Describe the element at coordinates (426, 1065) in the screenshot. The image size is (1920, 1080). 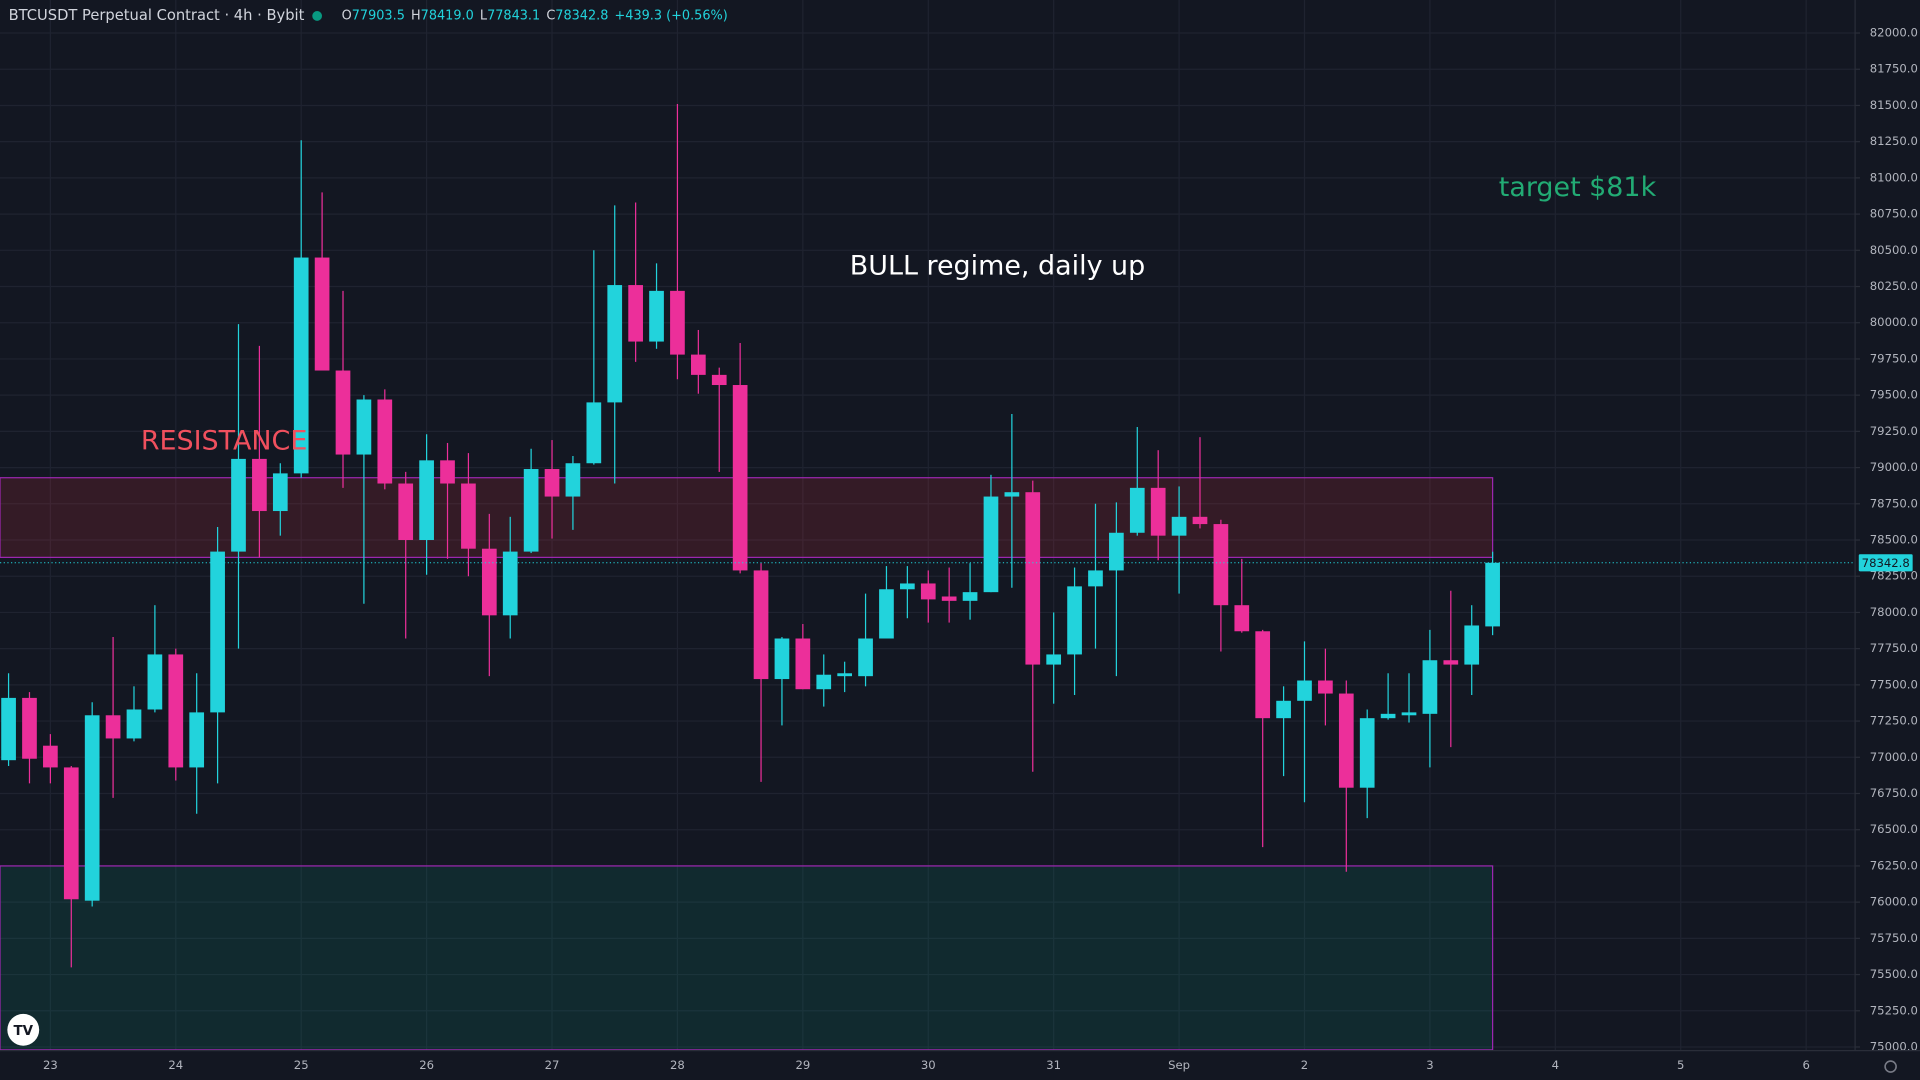
I see `x-tick-label: 26` at that location.